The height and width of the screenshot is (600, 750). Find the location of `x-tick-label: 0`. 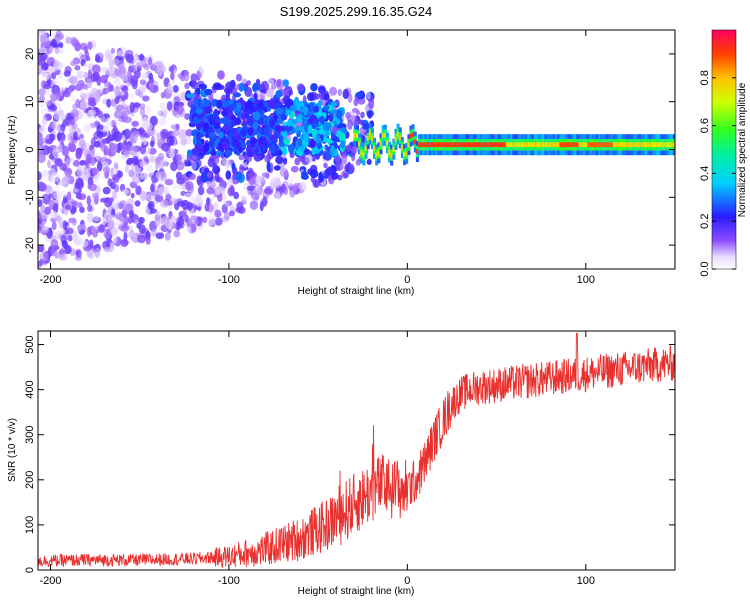

x-tick-label: 0 is located at coordinates (407, 280).